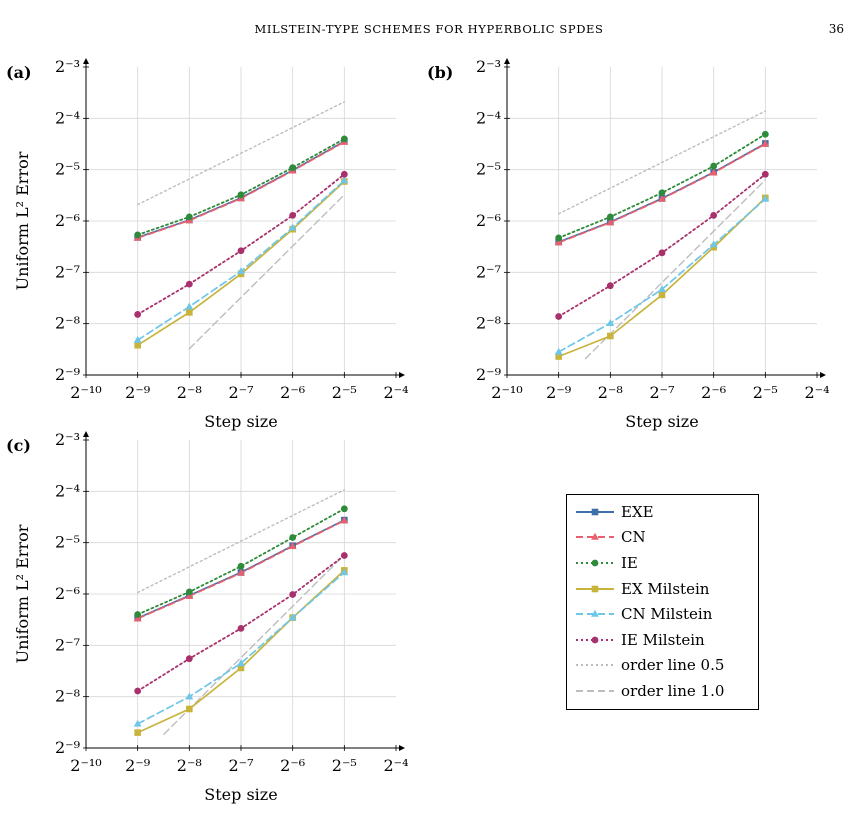 Image resolution: width=858 pixels, height=814 pixels. I want to click on y-tick-label: 2⁻⁶, so click(488, 220).